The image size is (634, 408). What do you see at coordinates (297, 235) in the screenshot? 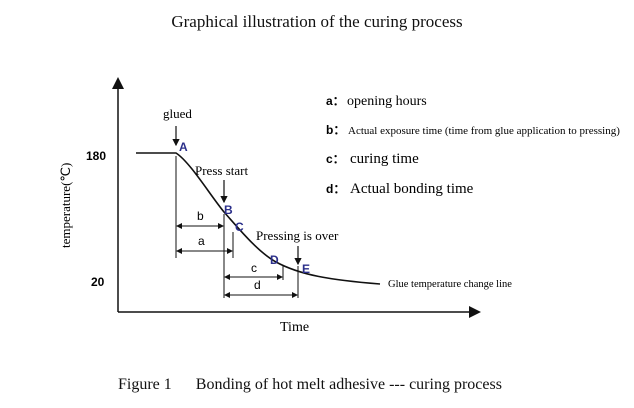
I see `pressing-over-label: Pressing is over` at bounding box center [297, 235].